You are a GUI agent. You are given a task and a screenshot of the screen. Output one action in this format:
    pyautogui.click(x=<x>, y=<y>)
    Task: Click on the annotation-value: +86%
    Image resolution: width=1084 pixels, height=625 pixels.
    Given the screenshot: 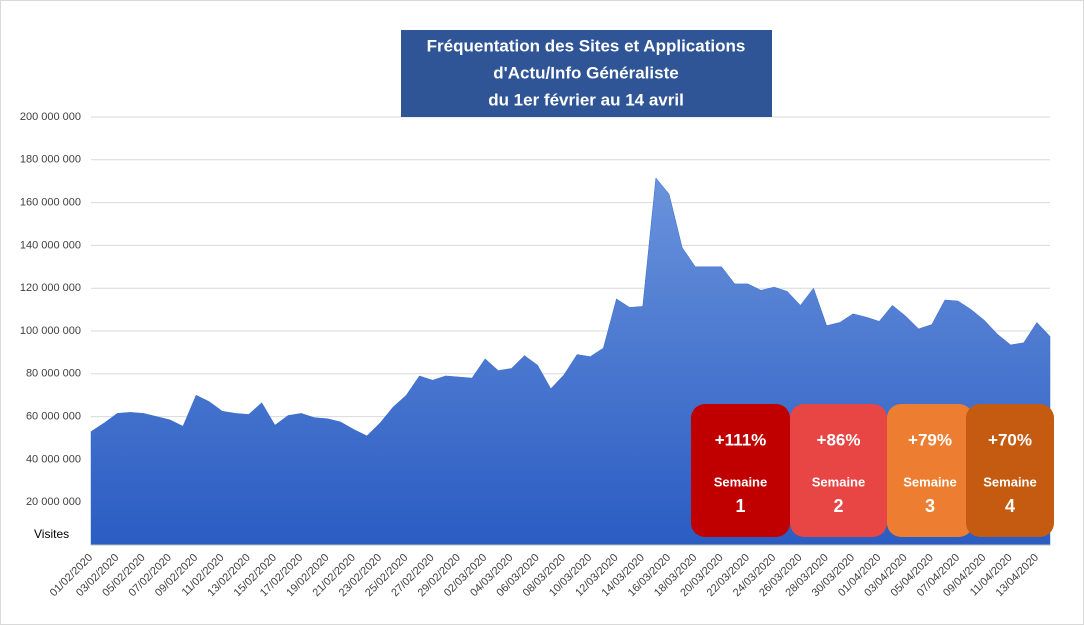 What is the action you would take?
    pyautogui.click(x=839, y=439)
    